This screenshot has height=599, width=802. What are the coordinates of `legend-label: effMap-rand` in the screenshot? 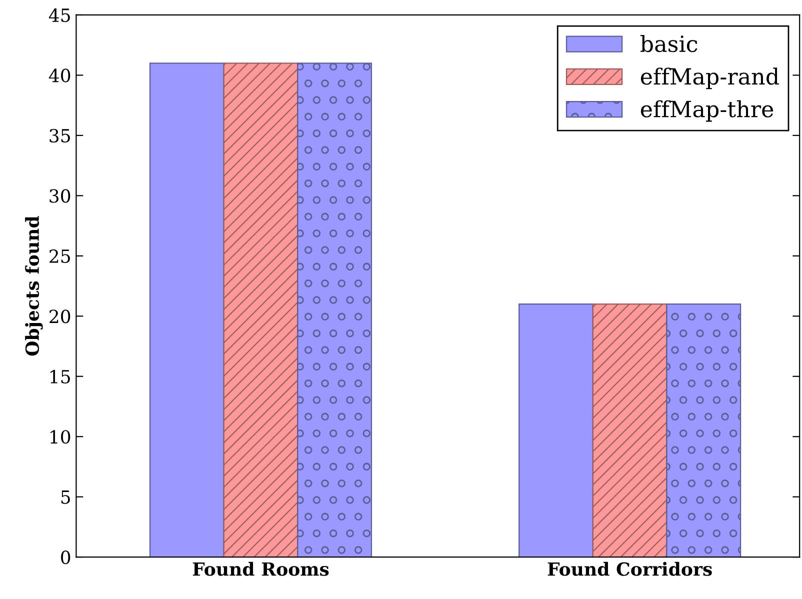 It's located at (709, 79).